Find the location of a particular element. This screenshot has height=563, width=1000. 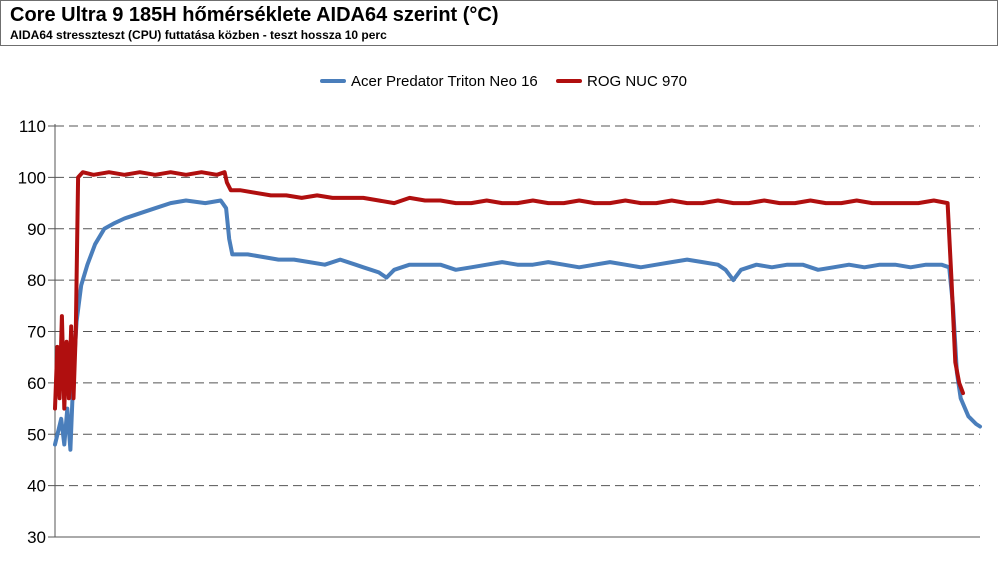

y-tick-label: 80 is located at coordinates (36, 280).